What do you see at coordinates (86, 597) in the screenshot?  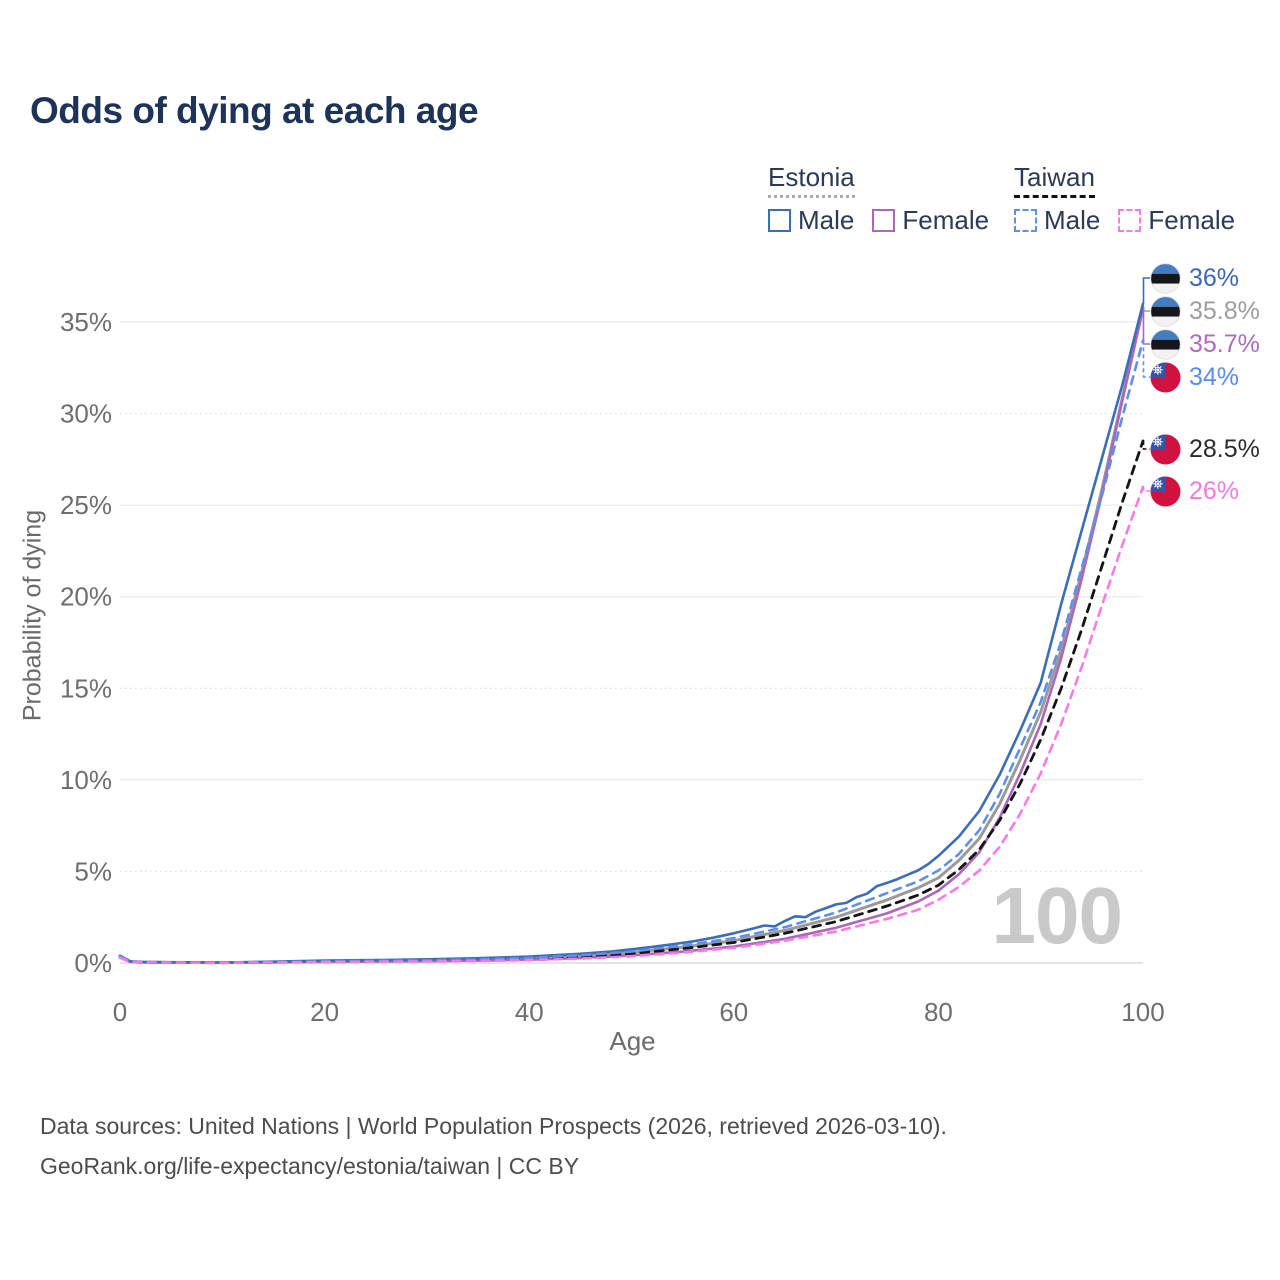 I see `y-tick-label: 20%` at bounding box center [86, 597].